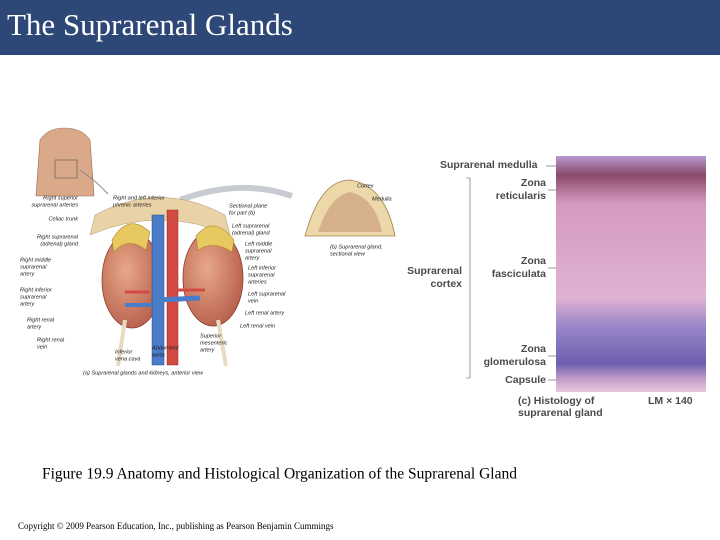 This screenshot has height=540, width=720. Describe the element at coordinates (446, 284) in the screenshot. I see `figure-label: cortex` at that location.